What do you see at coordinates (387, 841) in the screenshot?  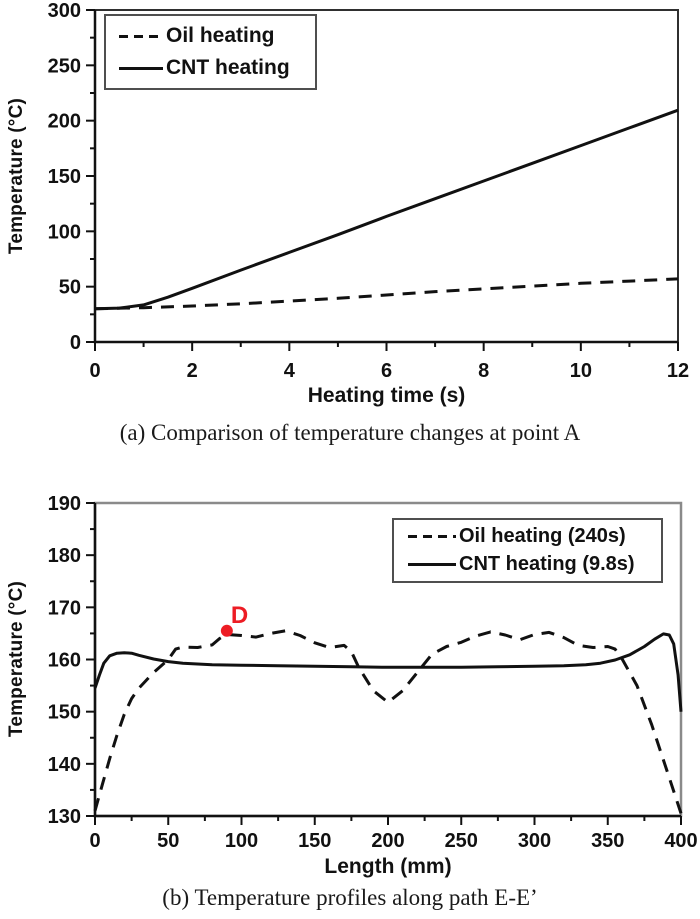 I see `x-tick-label: 200` at bounding box center [387, 841].